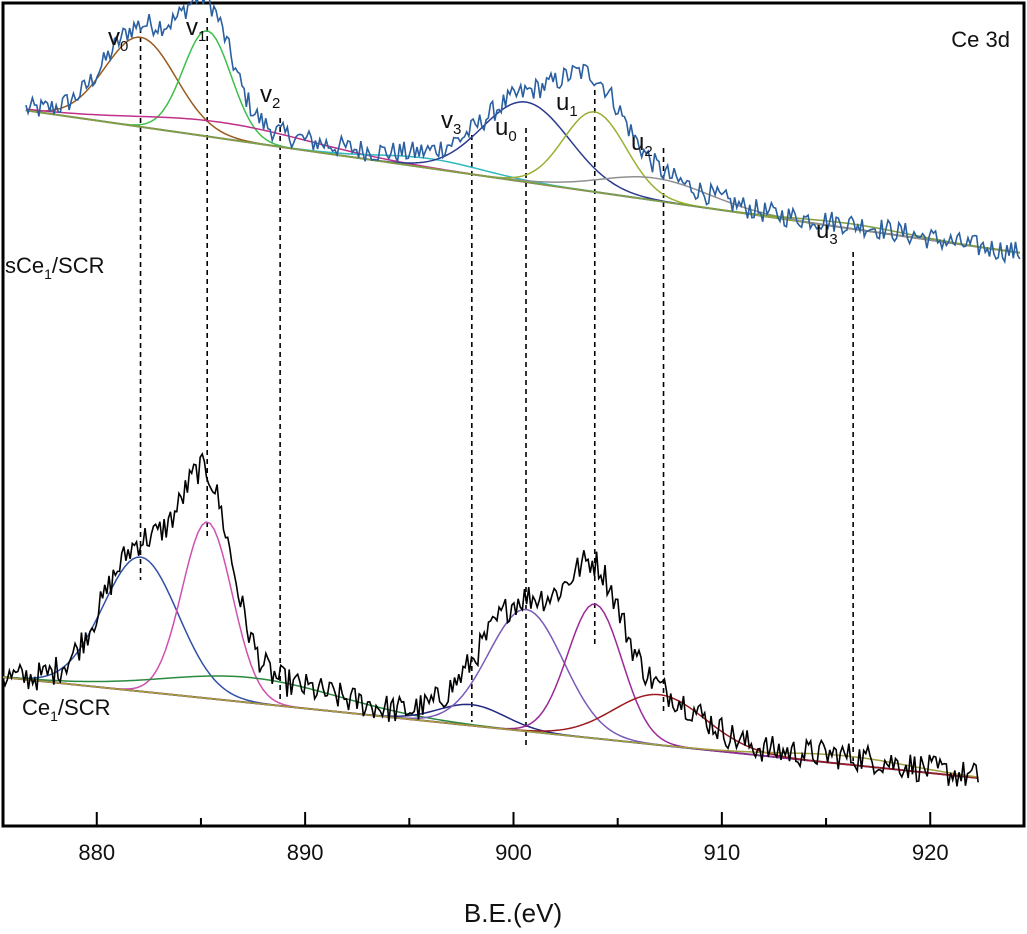 Image resolution: width=1027 pixels, height=934 pixels. Describe the element at coordinates (305, 852) in the screenshot. I see `x-tick-label: 890` at that location.